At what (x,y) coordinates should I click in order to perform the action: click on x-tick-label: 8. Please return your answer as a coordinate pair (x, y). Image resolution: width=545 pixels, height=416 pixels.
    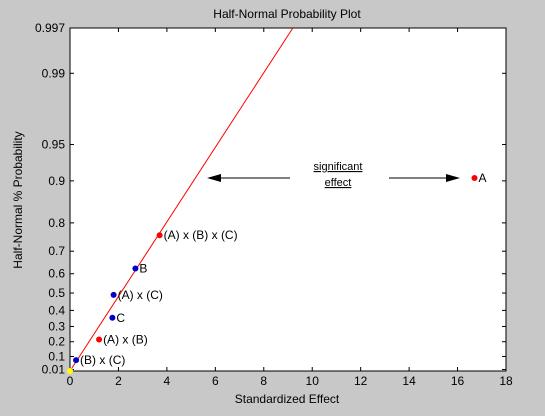
    Looking at the image, I should click on (263, 381).